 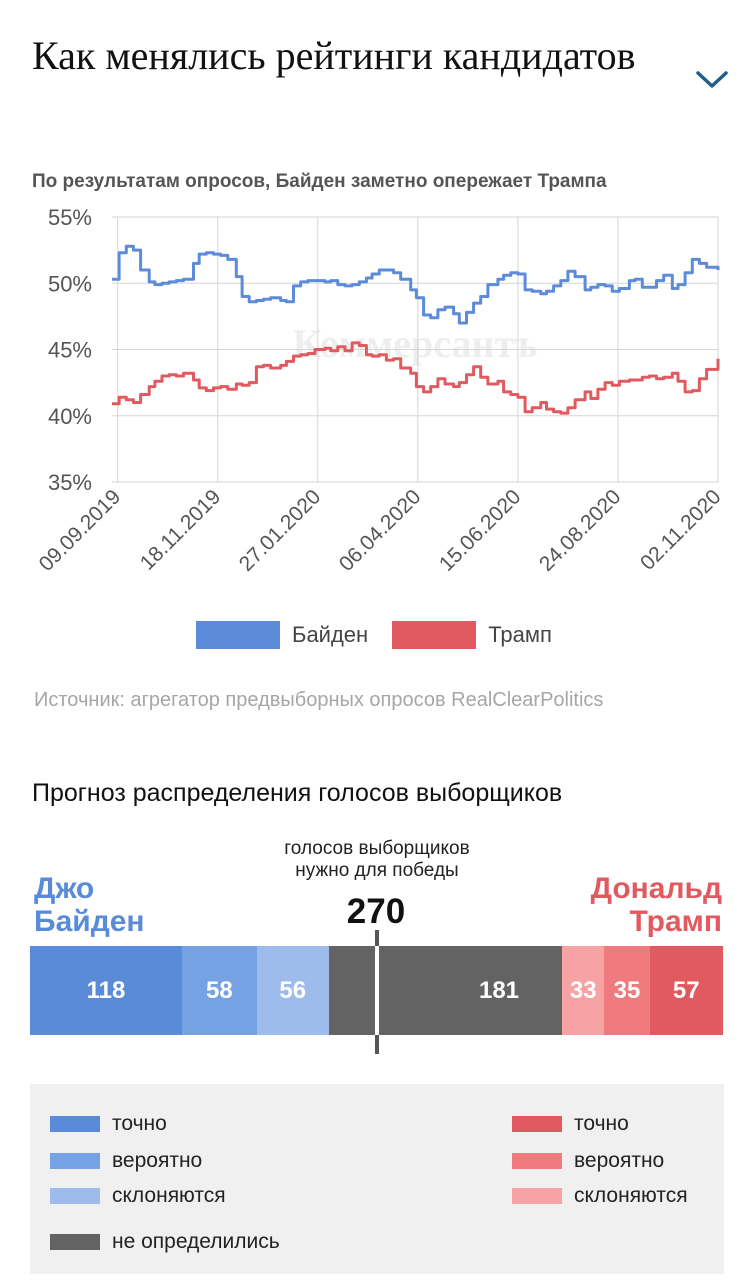 I want to click on key-item-biden-lean: склоняются, so click(x=138, y=1196).